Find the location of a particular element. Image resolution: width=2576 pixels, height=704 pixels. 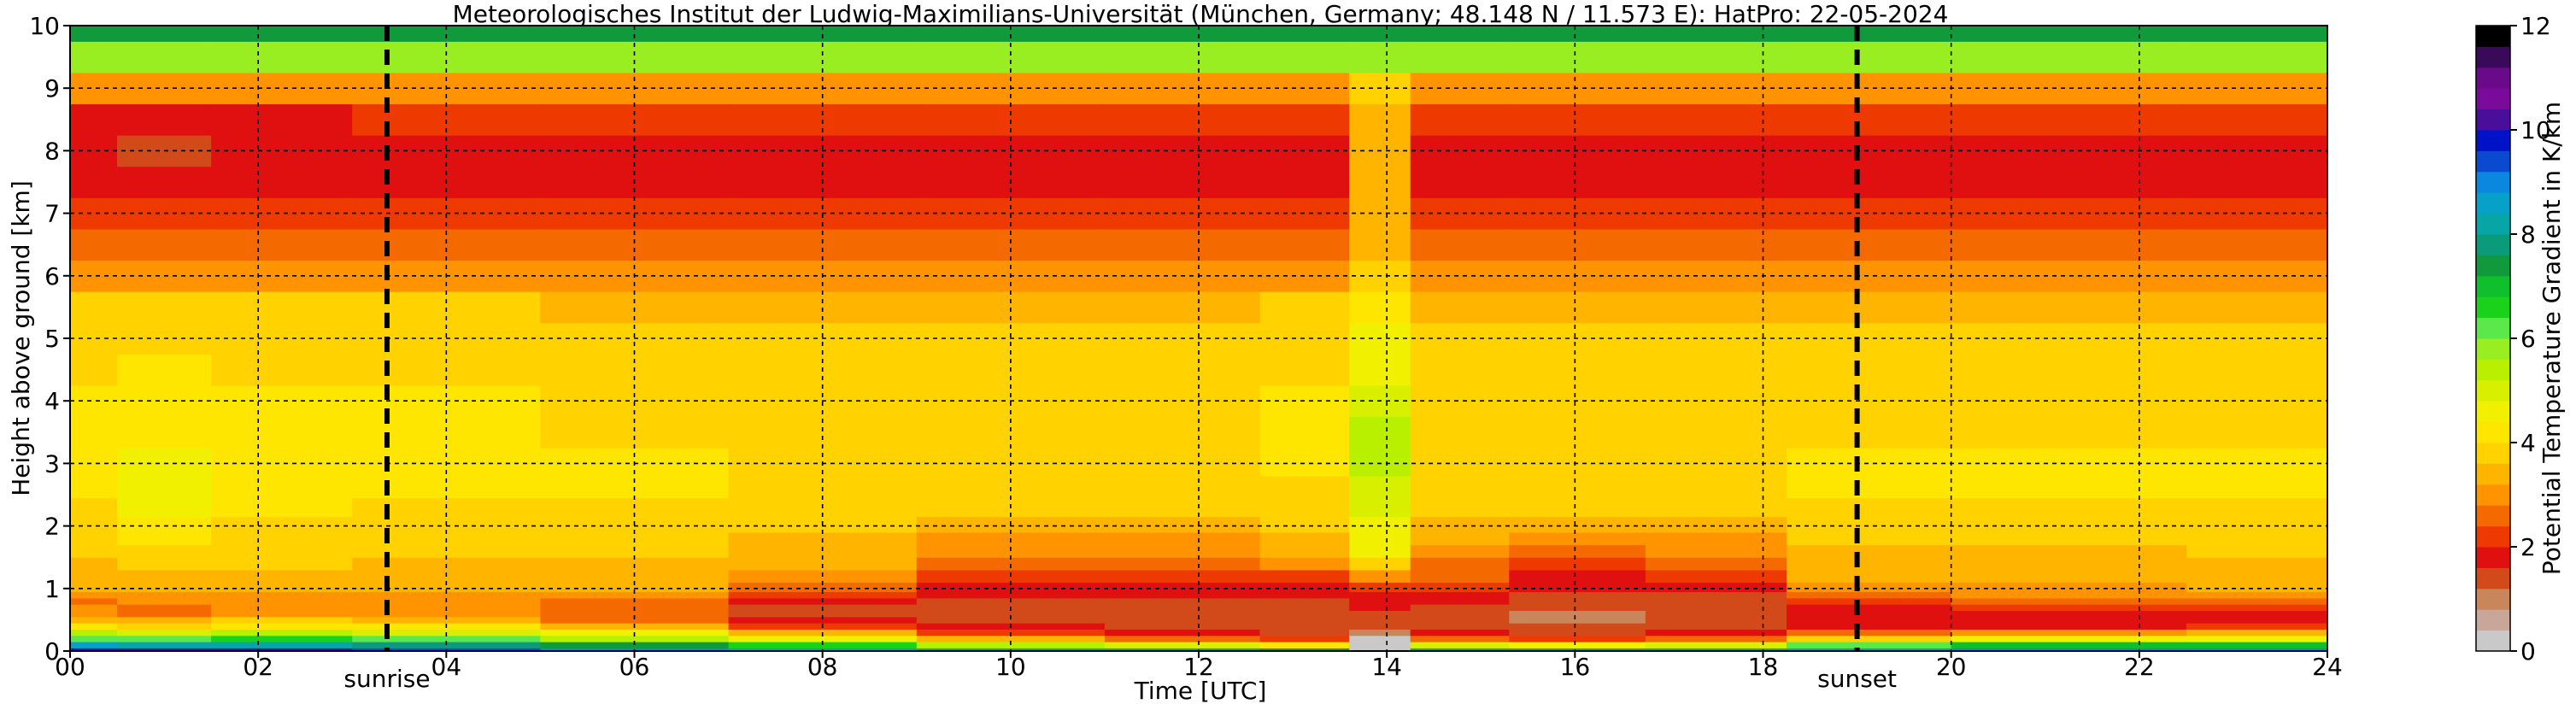

x-axis-ticks: 00 02 04 06 08 10 12 14 16 18 20 22 24 is located at coordinates (1199, 666).